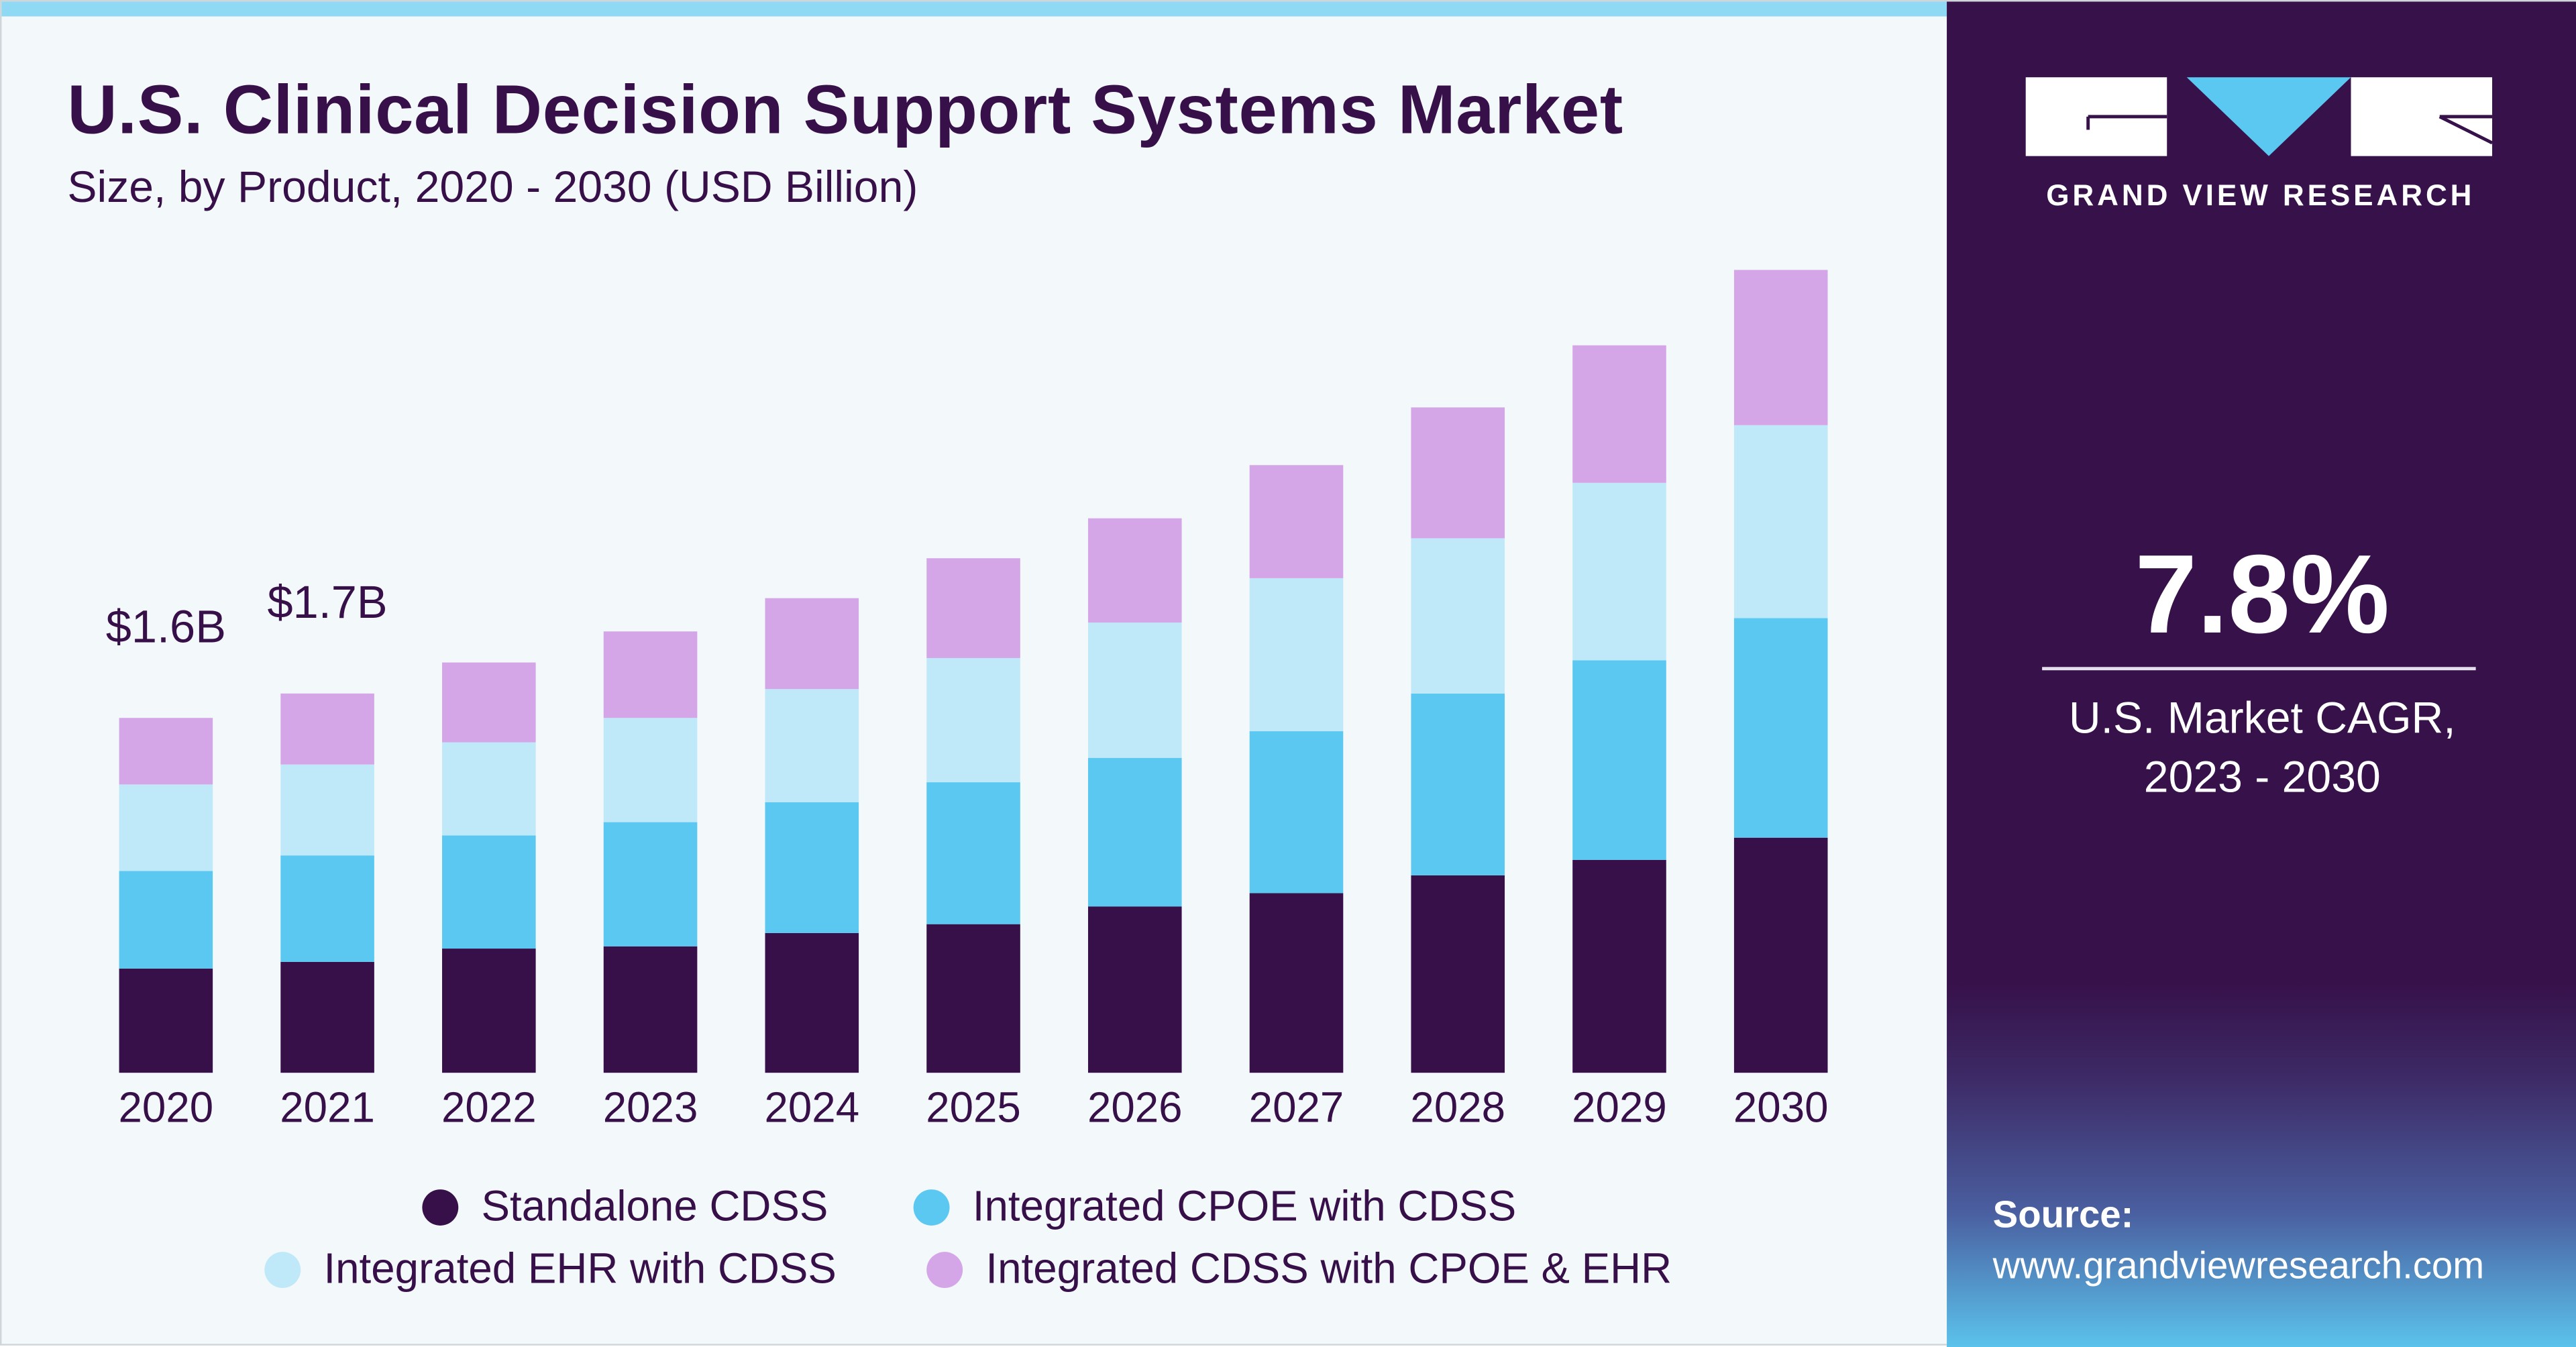 The image size is (2576, 1347). What do you see at coordinates (654, 1206) in the screenshot?
I see `legend-label: Standalone CDSS` at bounding box center [654, 1206].